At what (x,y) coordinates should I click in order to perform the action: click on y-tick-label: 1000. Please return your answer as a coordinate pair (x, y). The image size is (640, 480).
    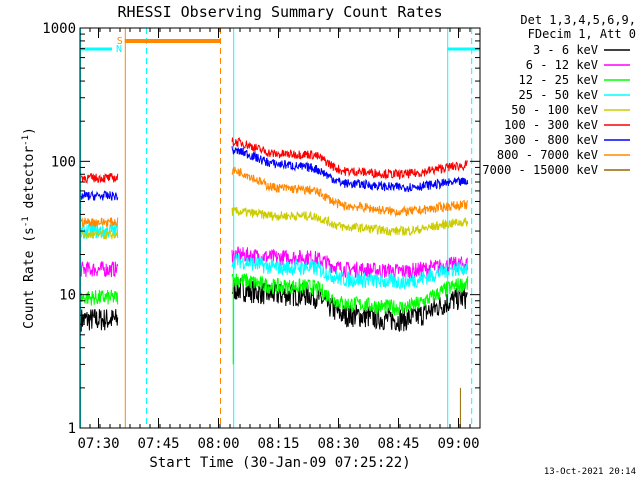
    Looking at the image, I should click on (59, 29).